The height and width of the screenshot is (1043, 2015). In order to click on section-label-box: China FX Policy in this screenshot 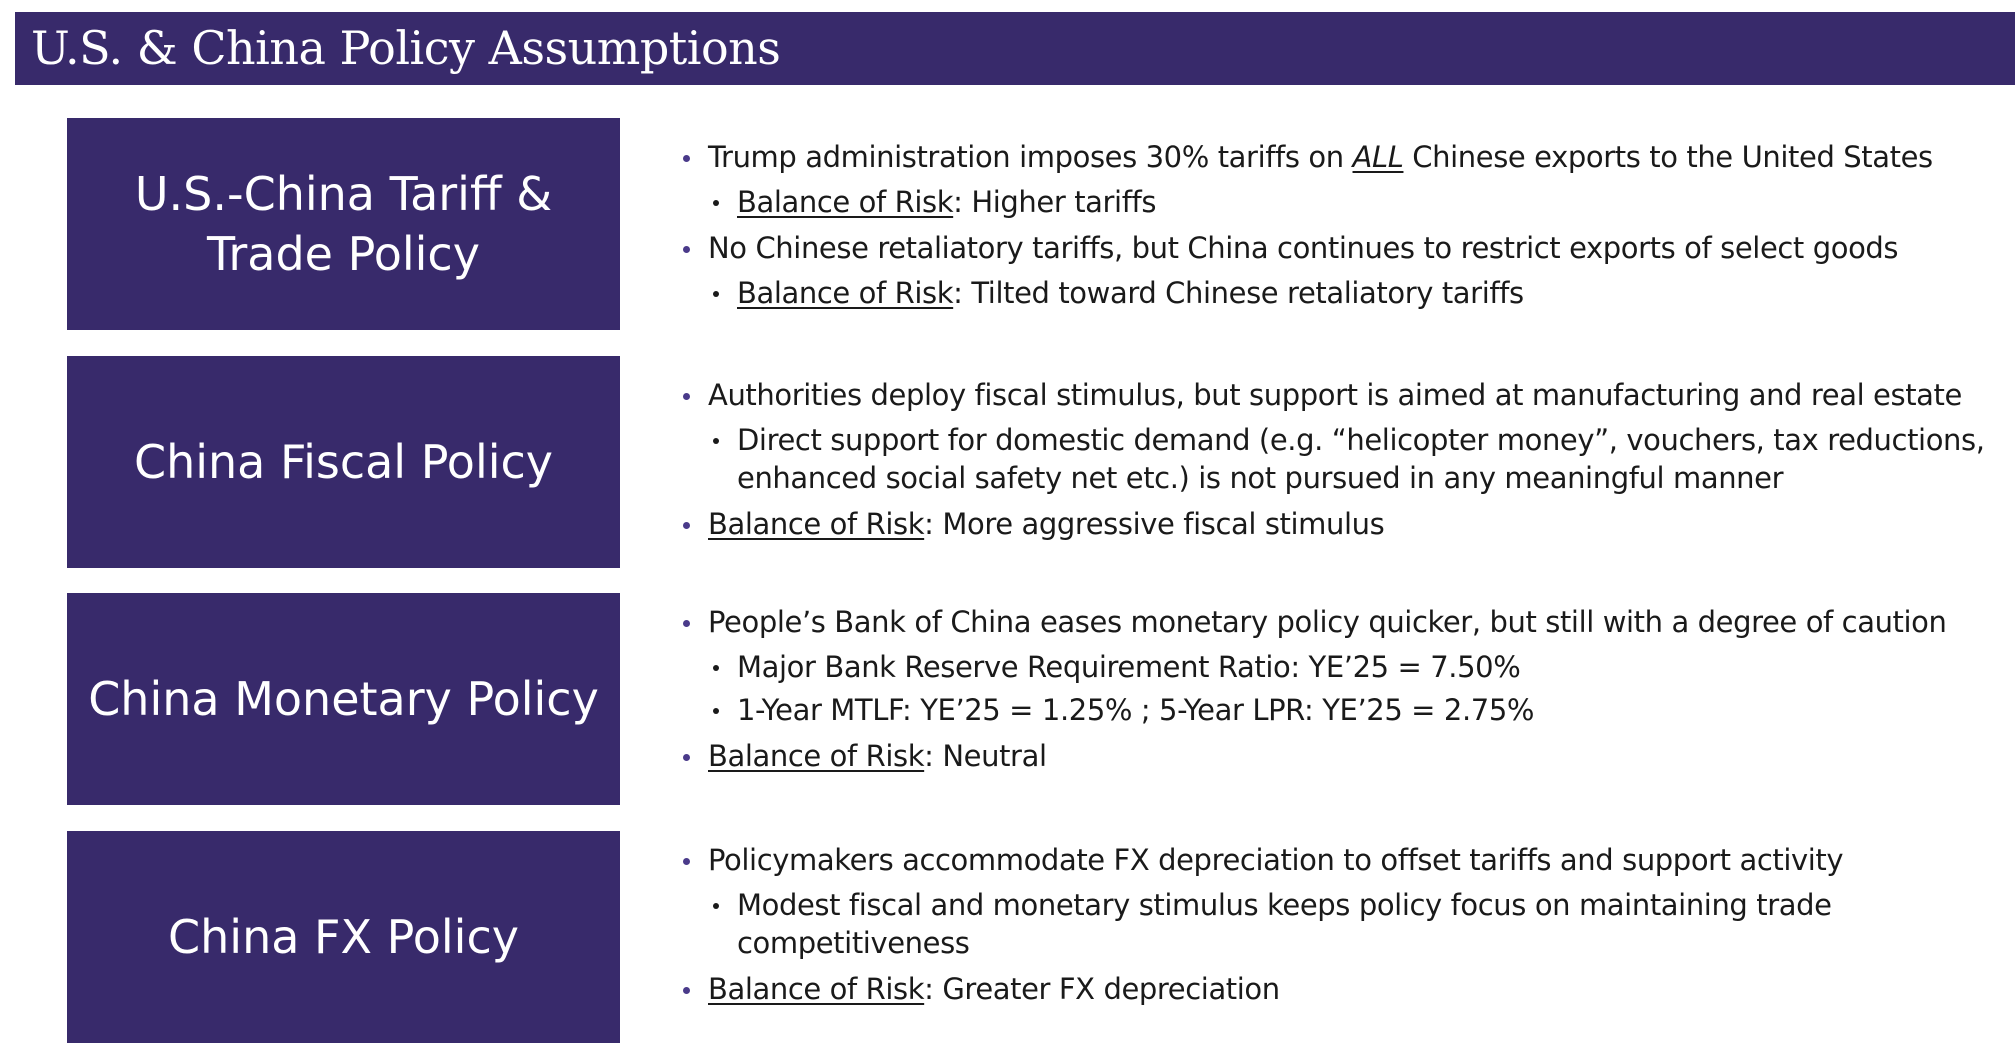, I will do `click(343, 937)`.